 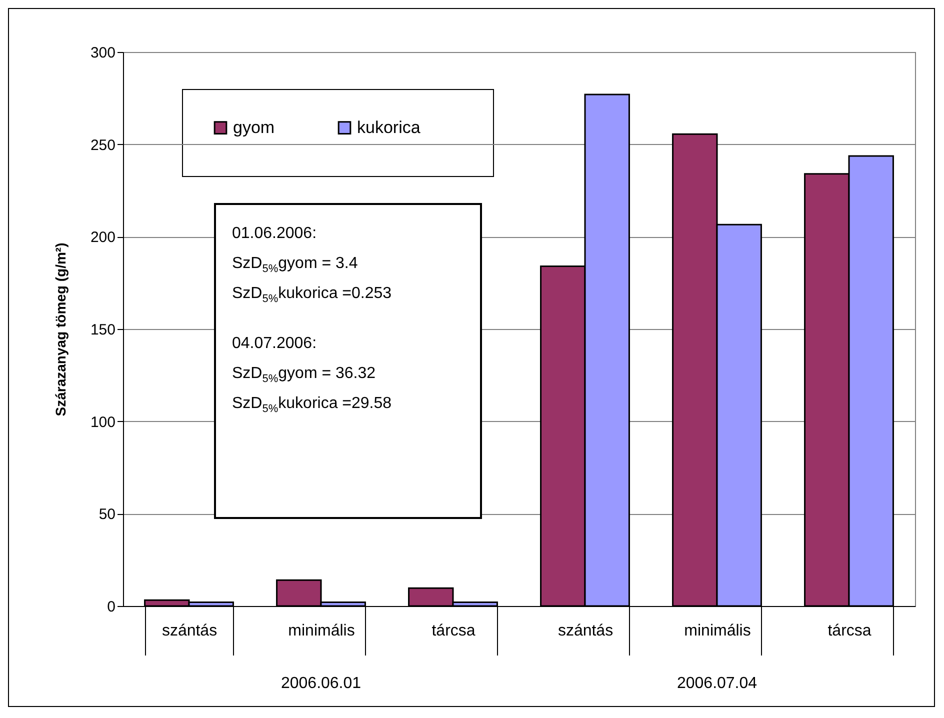 I want to click on annotation: SzD$_{5%}$gyom = 36.32, so click(x=304, y=376).